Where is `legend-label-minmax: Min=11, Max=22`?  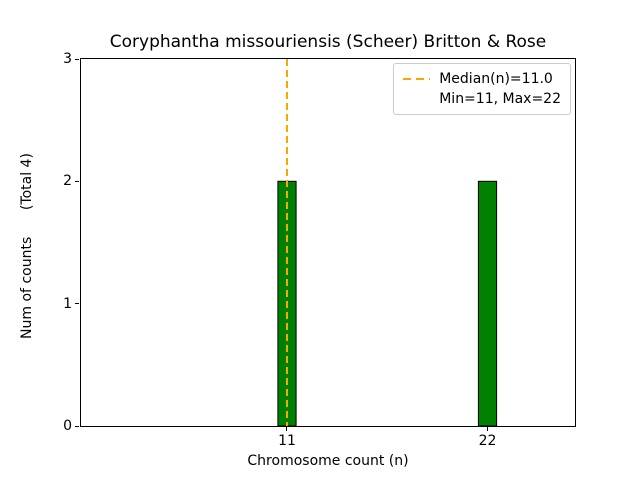
legend-label-minmax: Min=11, Max=22 is located at coordinates (500, 99).